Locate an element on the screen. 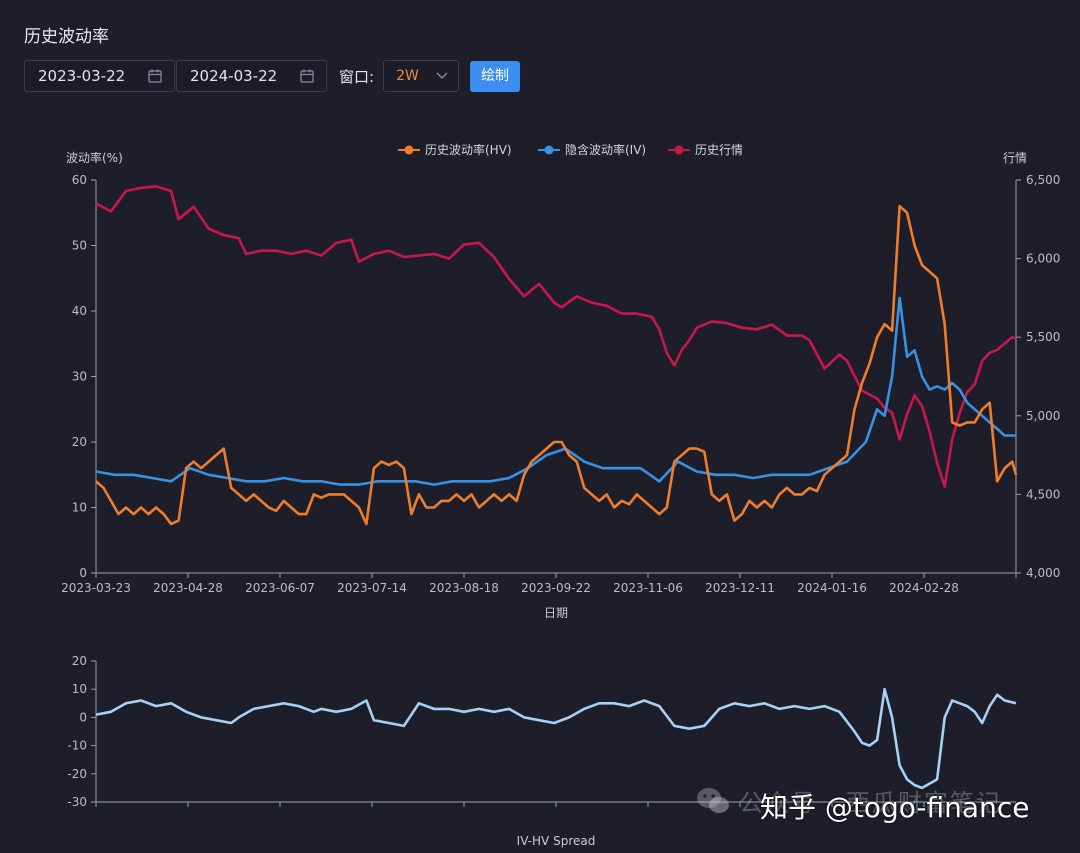 This screenshot has height=853, width=1080. spread-y-tick-label: -30 is located at coordinates (77, 802).